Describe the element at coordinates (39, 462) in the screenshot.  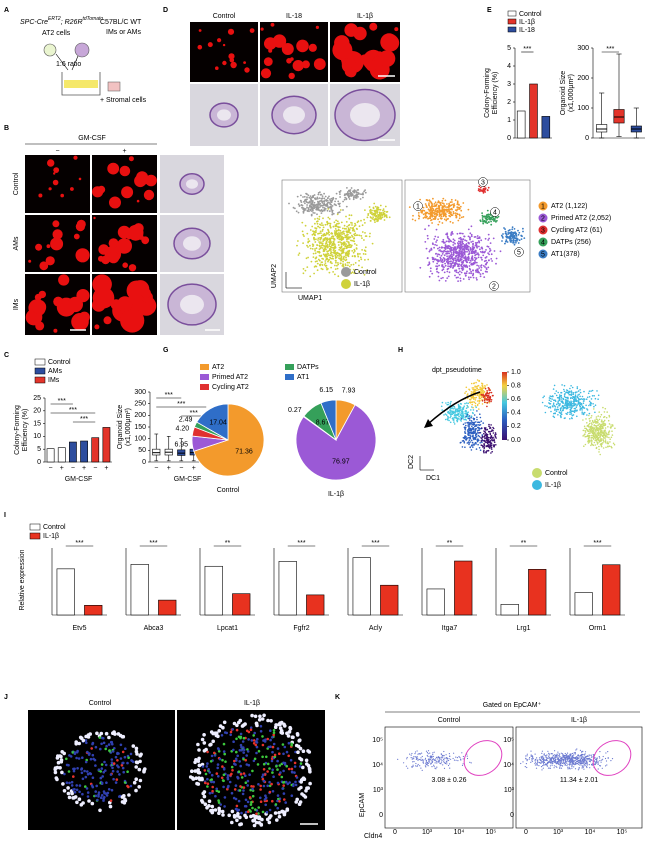
I see `y-tick-label: 0` at that location.